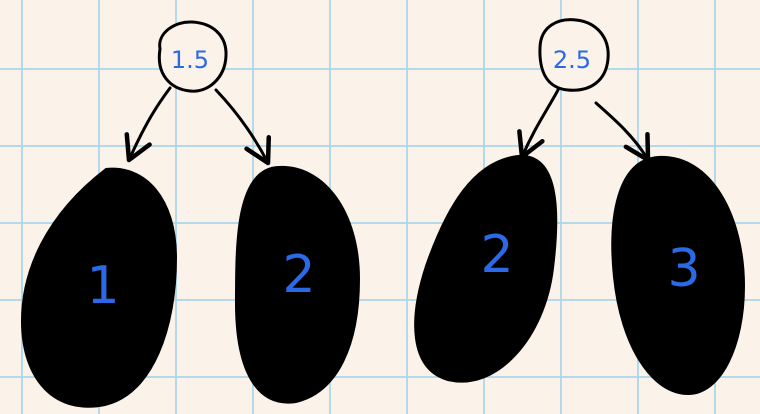 Image resolution: width=760 pixels, height=414 pixels. I want to click on leaf-node-right-1: 2, so click(486, 268).